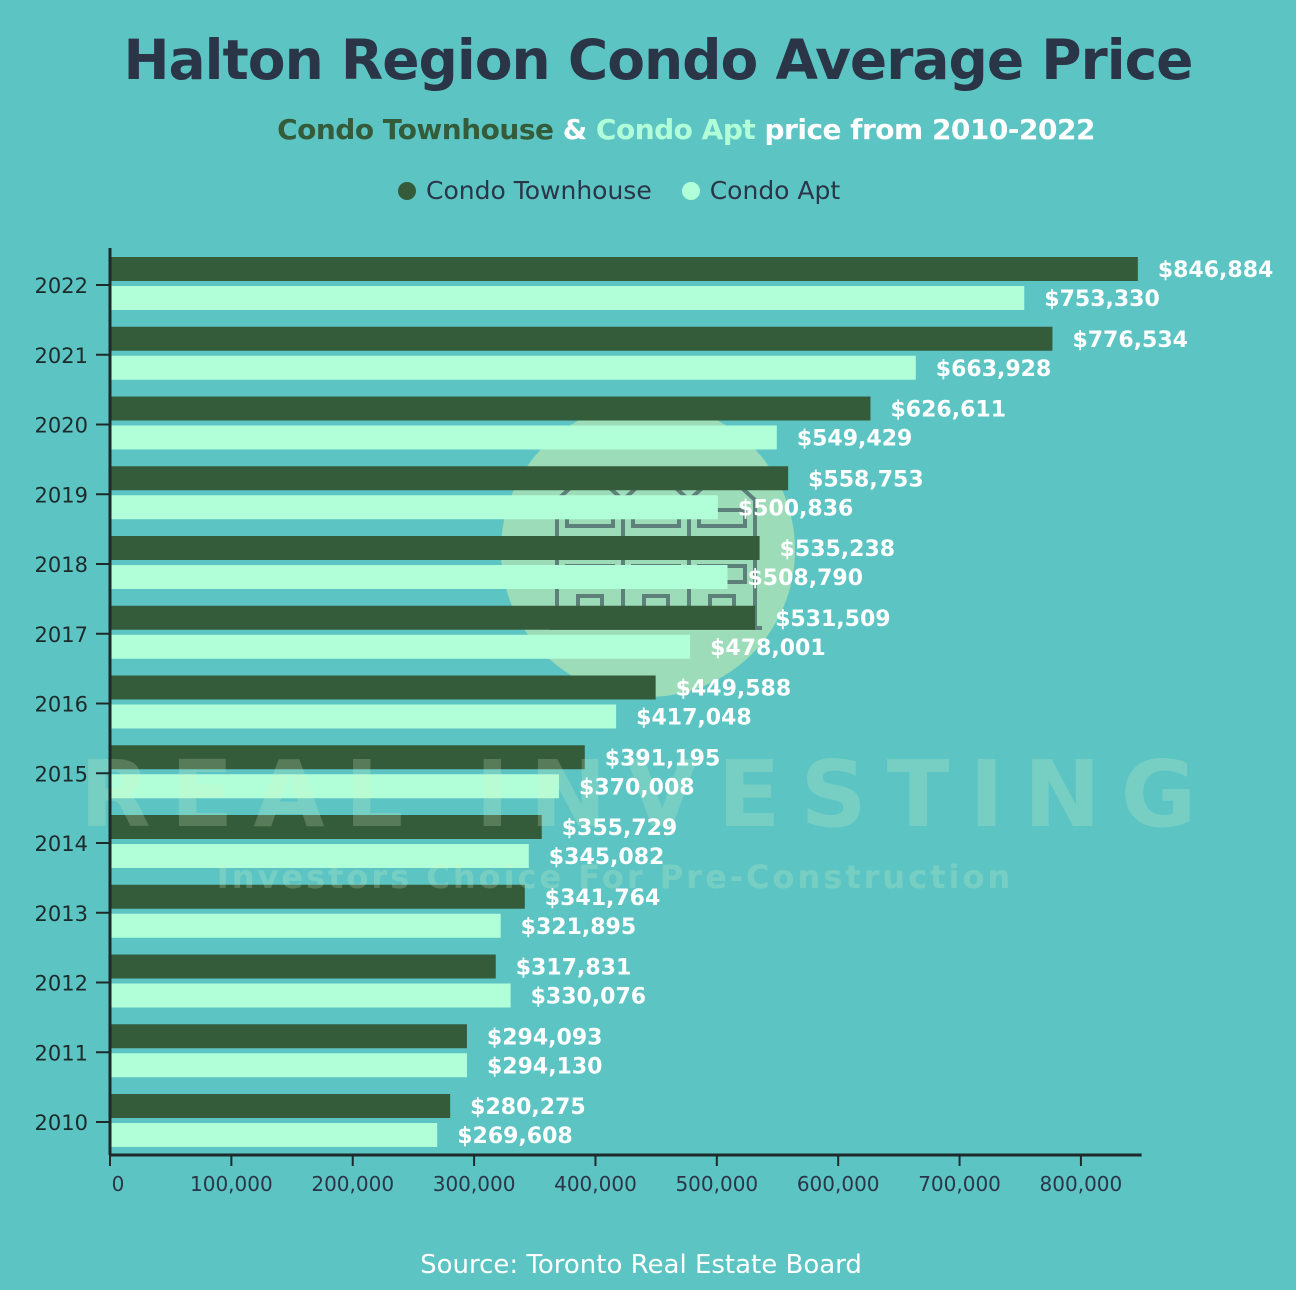 This screenshot has height=1290, width=1296. Describe the element at coordinates (490, 408) in the screenshot. I see `bar-townhouse-2020` at that location.